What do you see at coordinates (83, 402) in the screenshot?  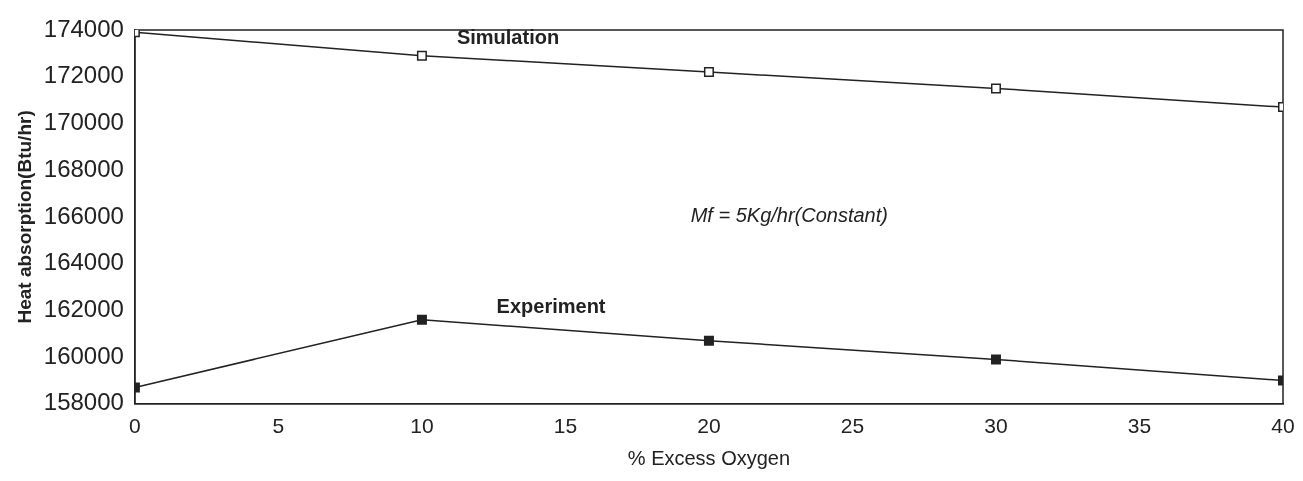 I see `y-tick-label: 158000` at bounding box center [83, 402].